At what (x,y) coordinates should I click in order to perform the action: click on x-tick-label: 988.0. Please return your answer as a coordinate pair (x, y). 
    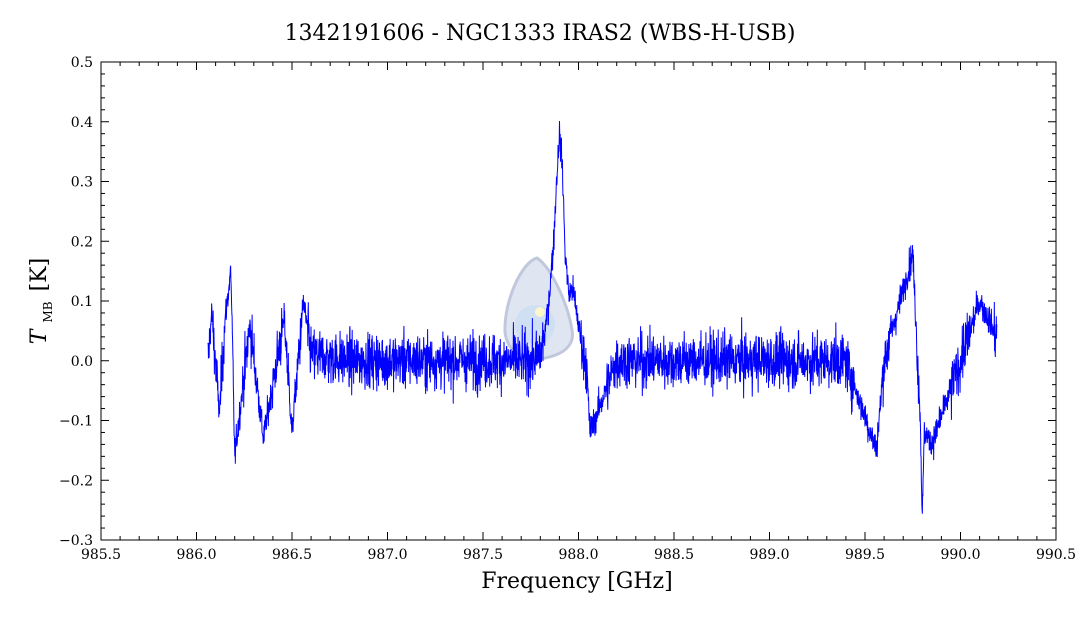
    Looking at the image, I should click on (578, 555).